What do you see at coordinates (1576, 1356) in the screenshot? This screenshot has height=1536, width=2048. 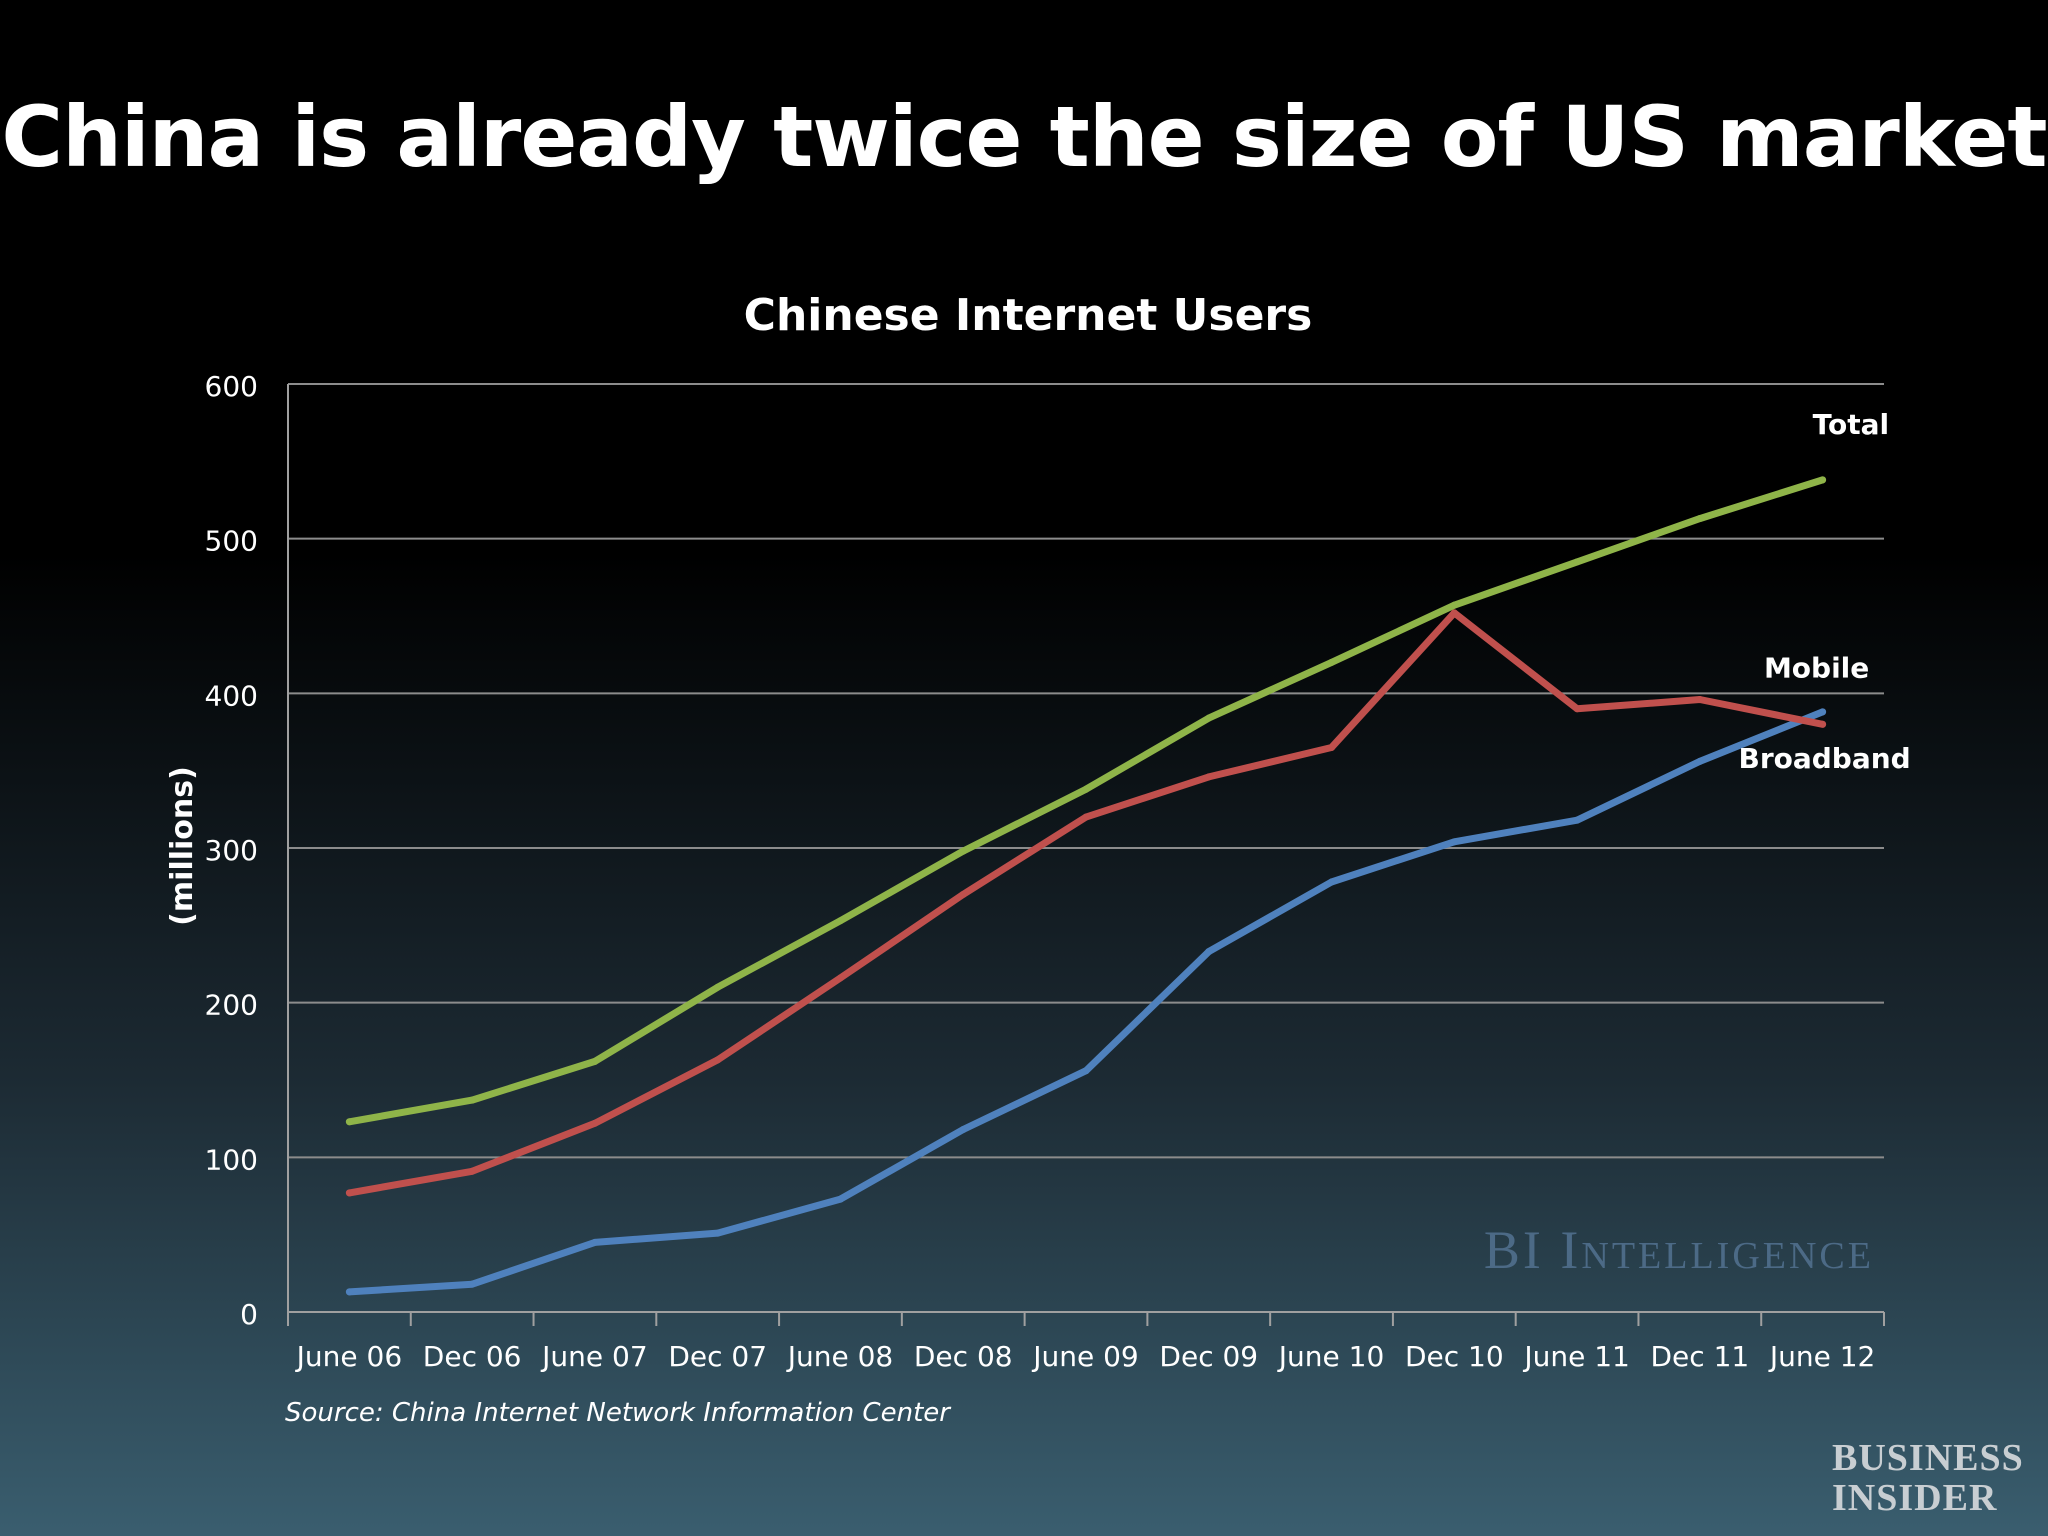 I see `x-tick-label: June 11` at bounding box center [1576, 1356].